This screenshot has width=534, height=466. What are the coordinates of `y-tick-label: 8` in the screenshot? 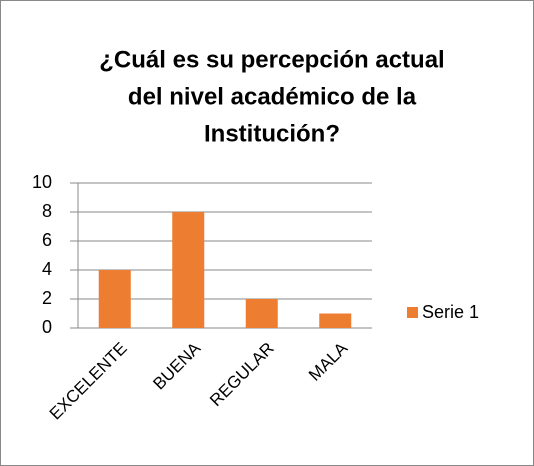 It's located at (47, 211).